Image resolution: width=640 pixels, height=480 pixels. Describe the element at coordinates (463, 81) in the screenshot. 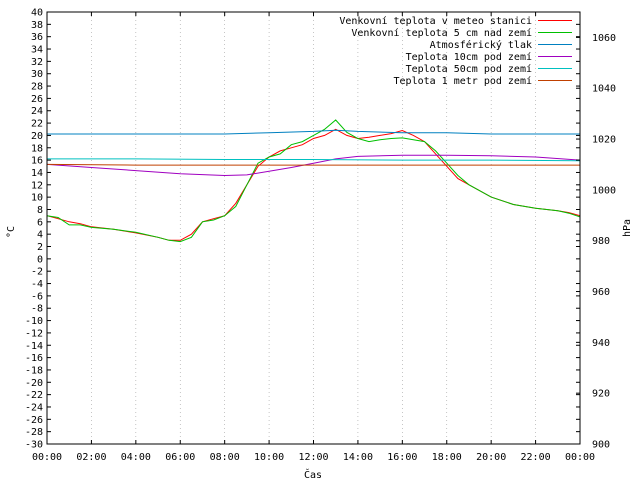

I see `legend-entry-label: Teplota 1 metr pod zemí` at that location.